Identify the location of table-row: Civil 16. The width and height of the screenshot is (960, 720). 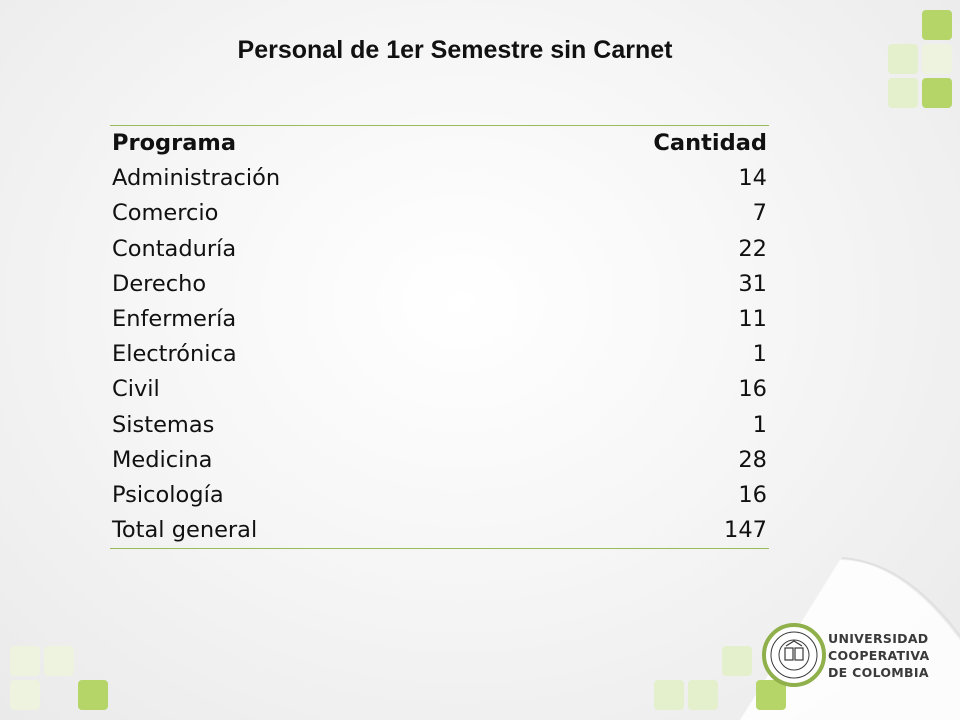
(439, 389).